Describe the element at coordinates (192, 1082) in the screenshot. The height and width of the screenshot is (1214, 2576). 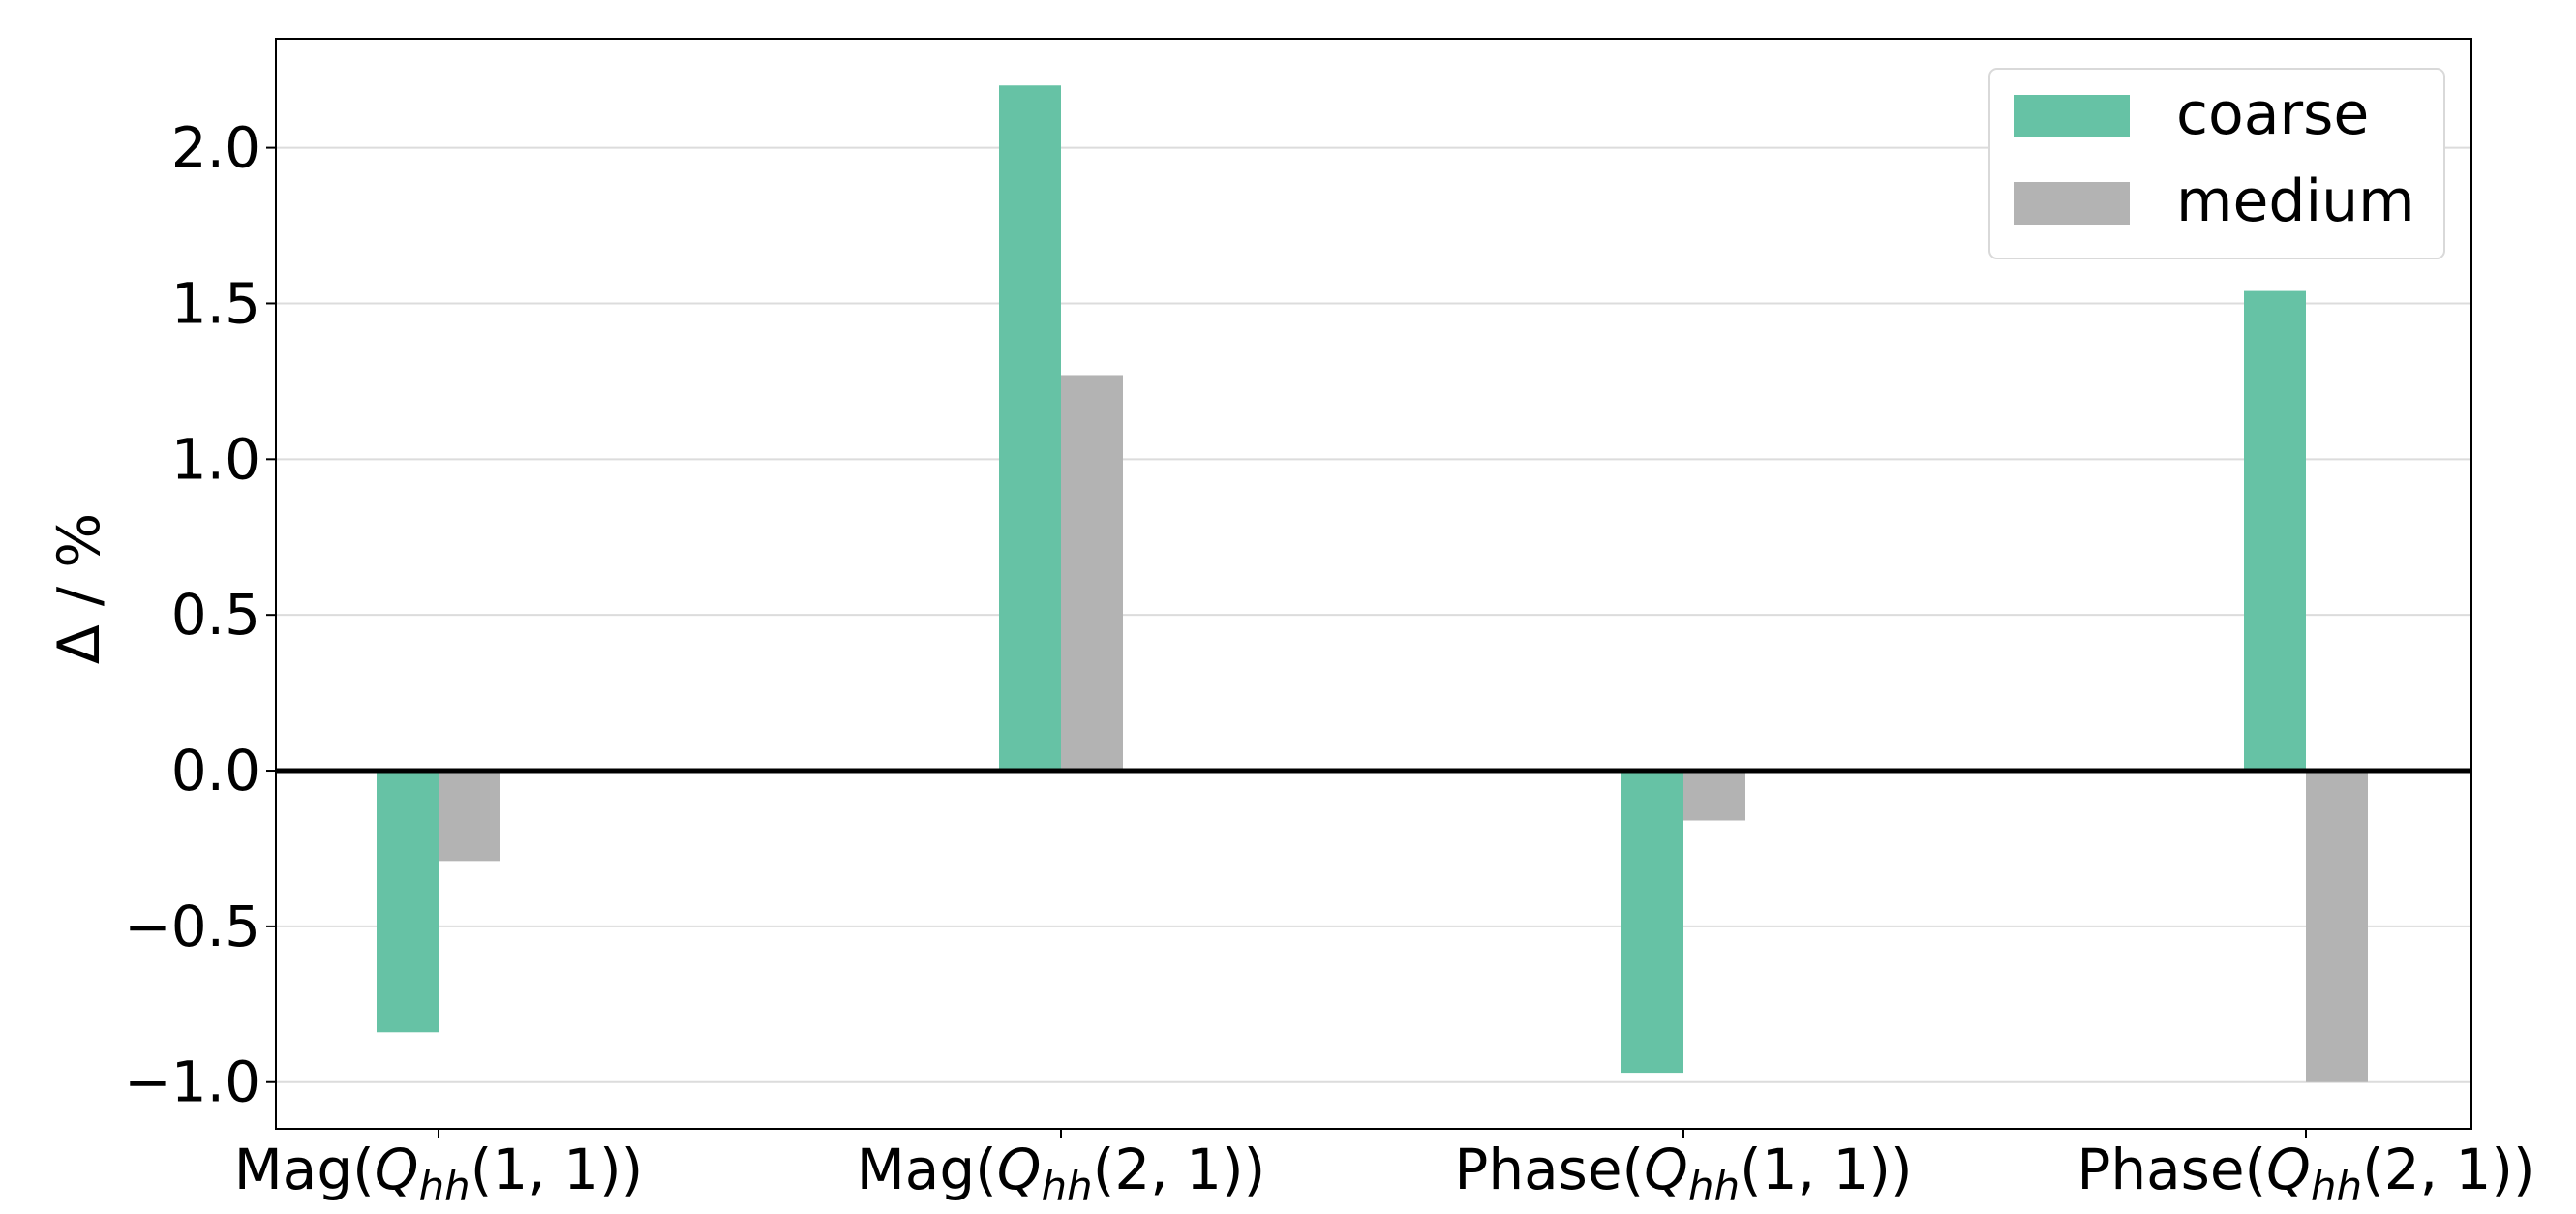
I see `y-tick-label: −1.0` at that location.